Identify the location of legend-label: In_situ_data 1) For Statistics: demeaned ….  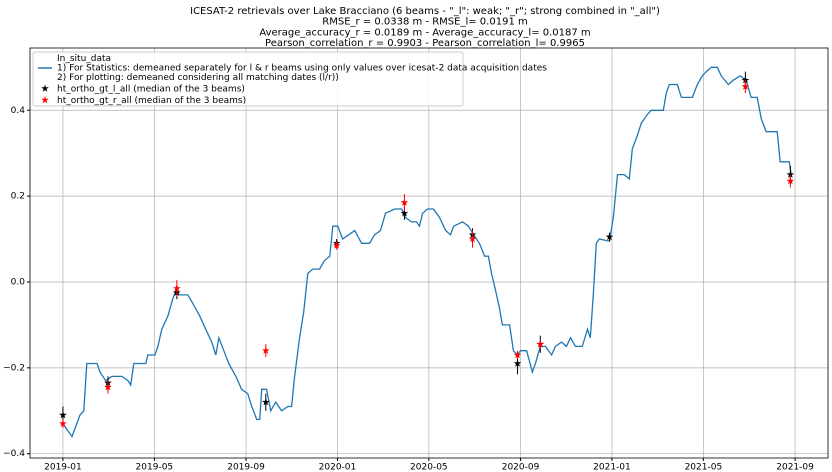
(302, 68).